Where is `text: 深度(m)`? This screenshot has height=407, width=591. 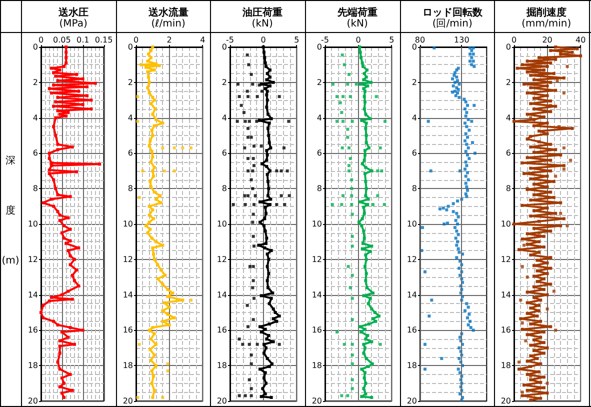 text: 深度(m) is located at coordinates (11, 211).